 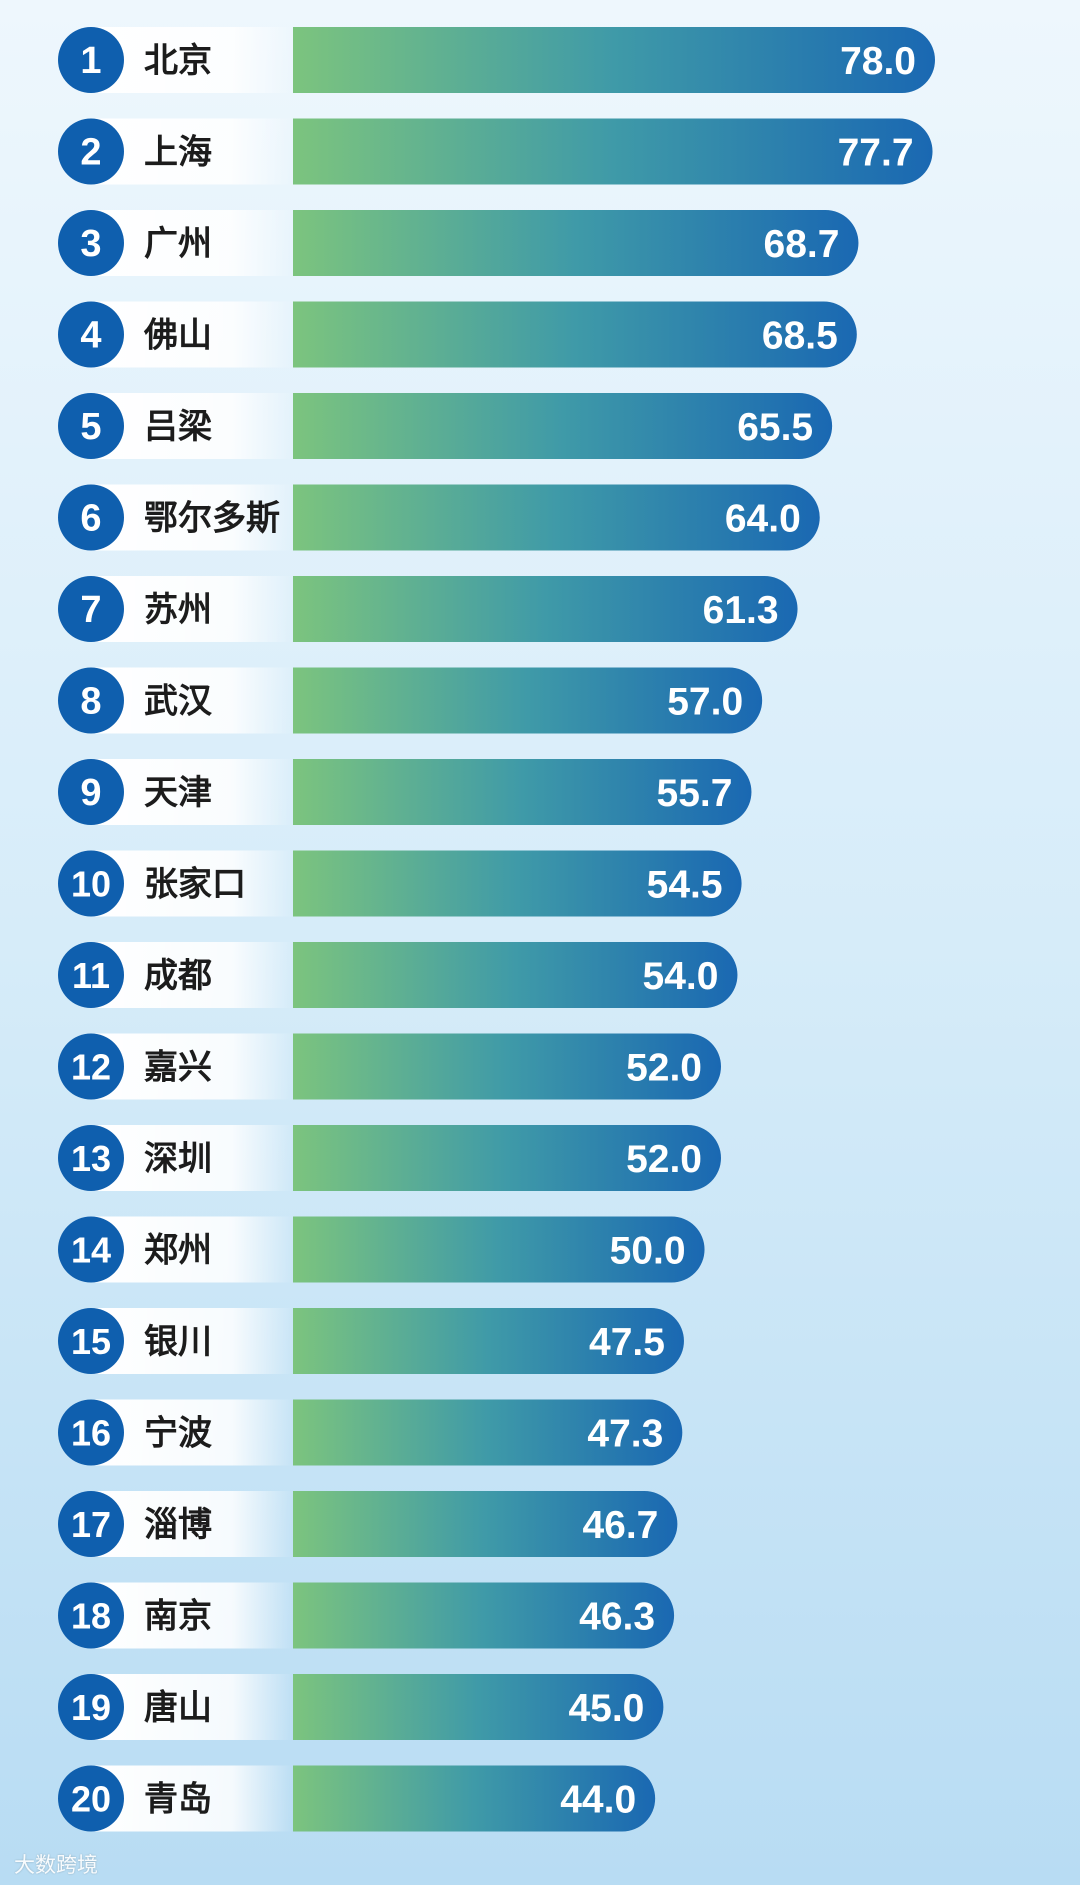 I want to click on value-label-6: 64.0, so click(x=763, y=519).